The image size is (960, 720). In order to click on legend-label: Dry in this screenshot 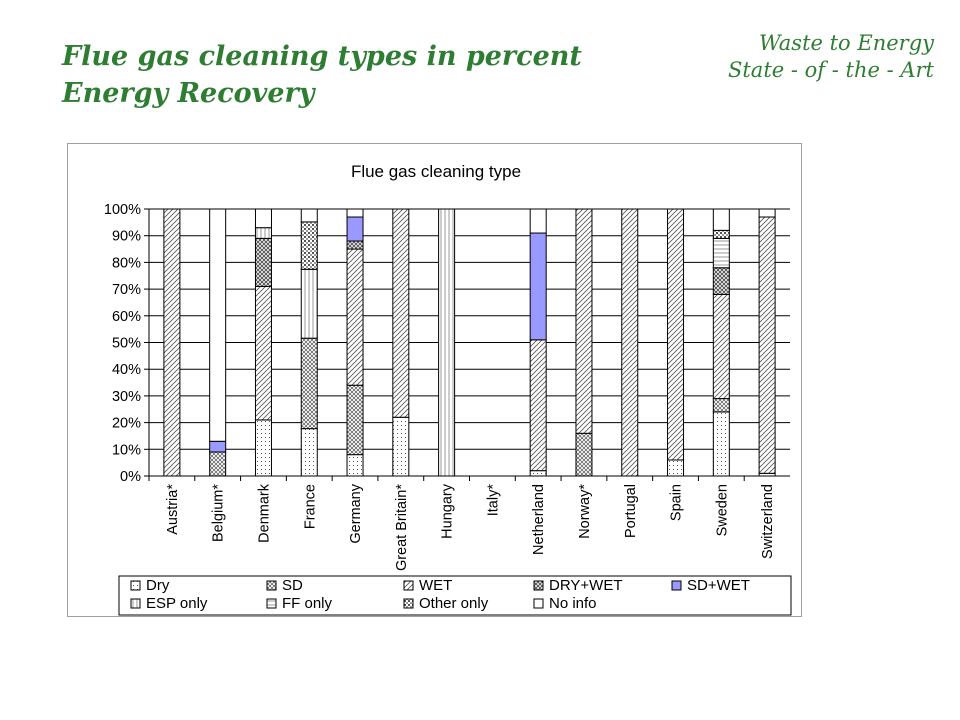, I will do `click(158, 585)`.